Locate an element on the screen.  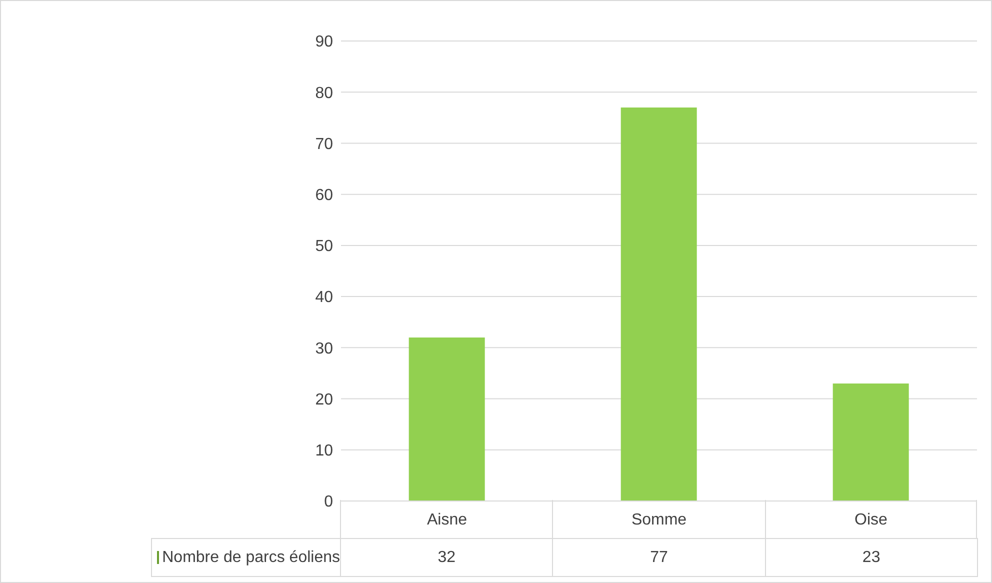
y-tick-label: 0 is located at coordinates (329, 502).